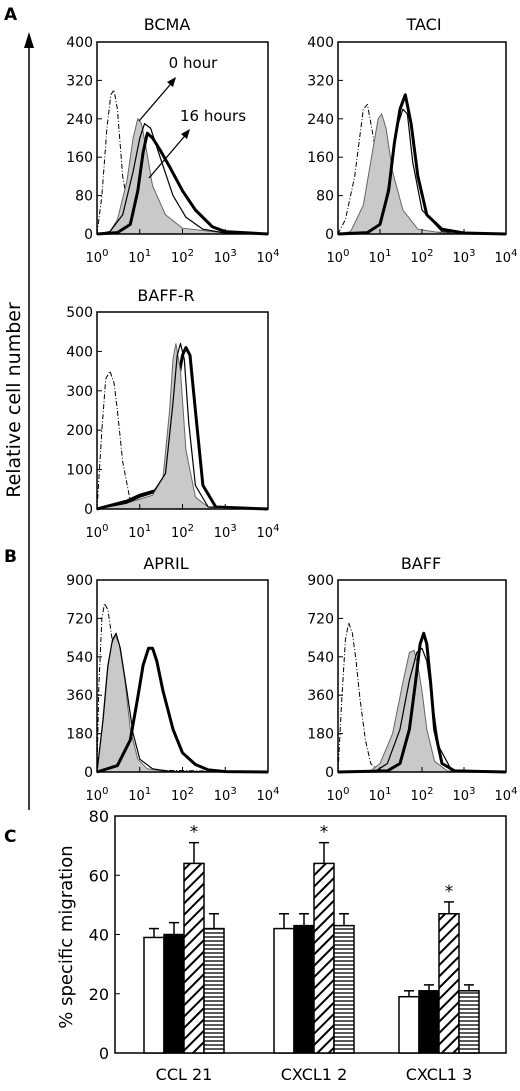  Describe the element at coordinates (421, 563) in the screenshot. I see `chart-title: BAFF` at that location.